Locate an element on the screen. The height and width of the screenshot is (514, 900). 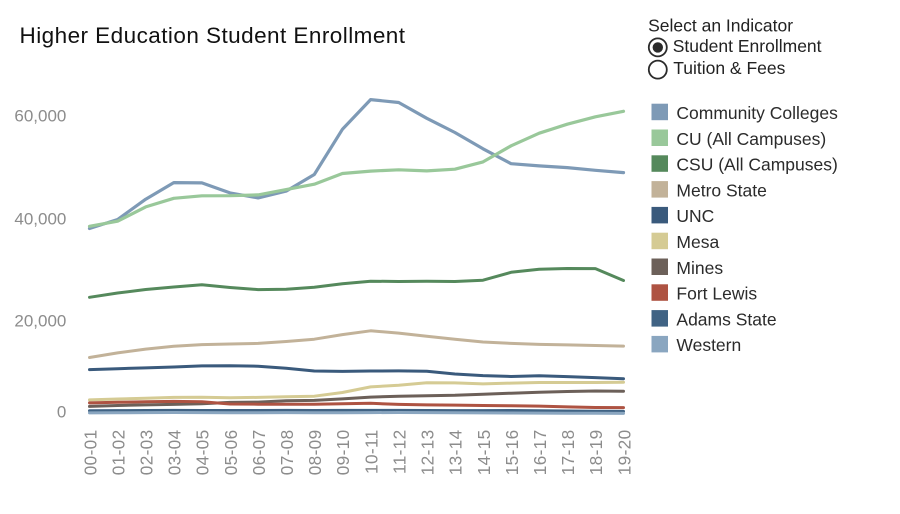
svg-text: CU (All Campuses) is located at coordinates (751, 139).